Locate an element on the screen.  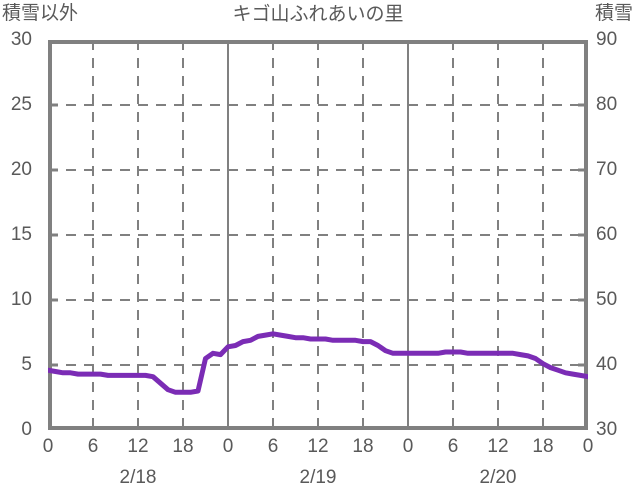
left-axis-tick-label: 30 is located at coordinates (21, 39).